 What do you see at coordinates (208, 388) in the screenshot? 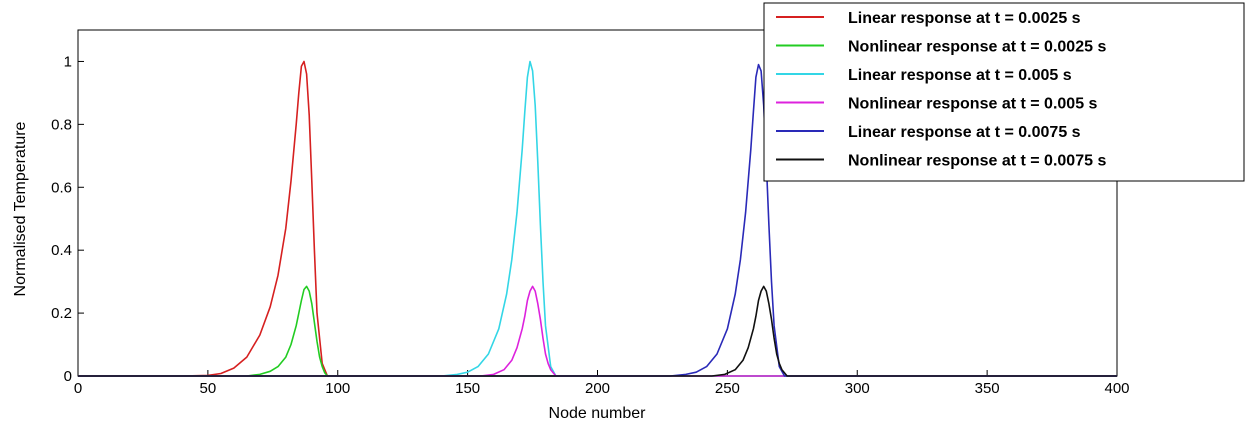
I see `x-tick-label: 50` at bounding box center [208, 388].